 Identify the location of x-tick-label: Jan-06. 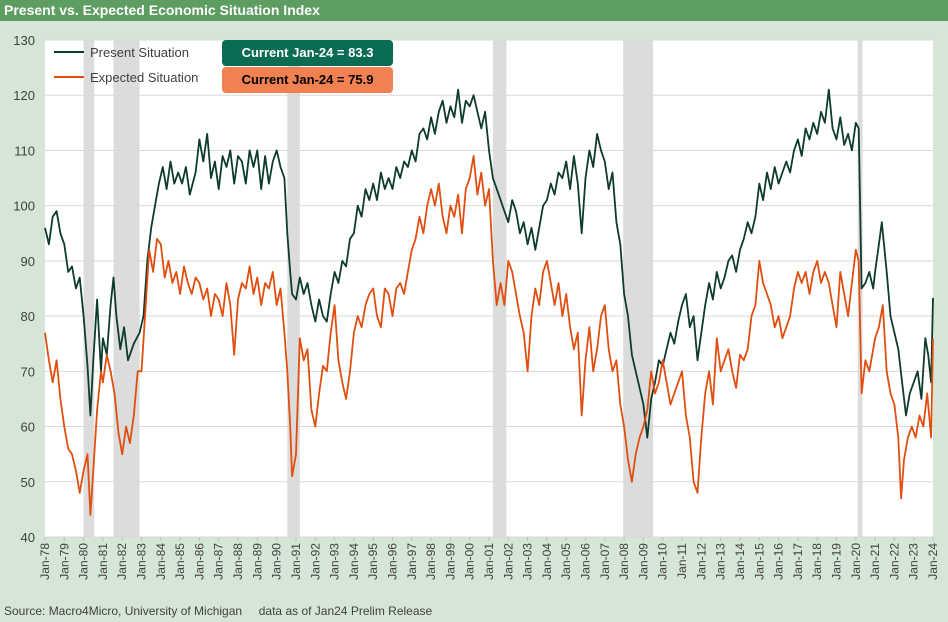
(586, 561).